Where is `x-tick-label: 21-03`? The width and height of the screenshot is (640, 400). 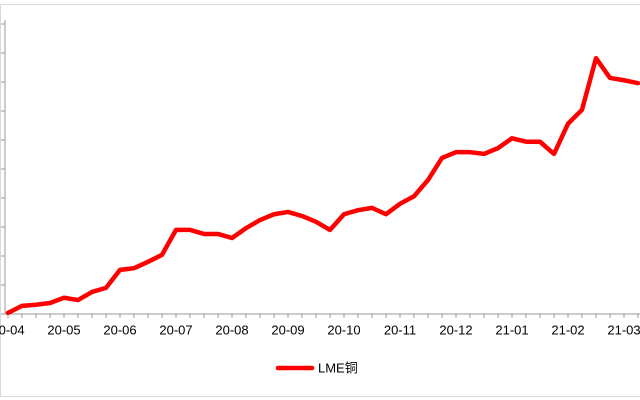 x-tick-label: 21-03 is located at coordinates (623, 329).